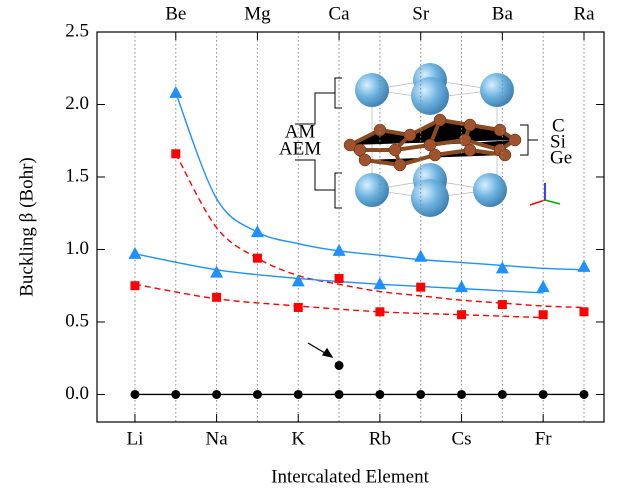  I want to click on y-tick-label: 2.5, so click(77, 30).